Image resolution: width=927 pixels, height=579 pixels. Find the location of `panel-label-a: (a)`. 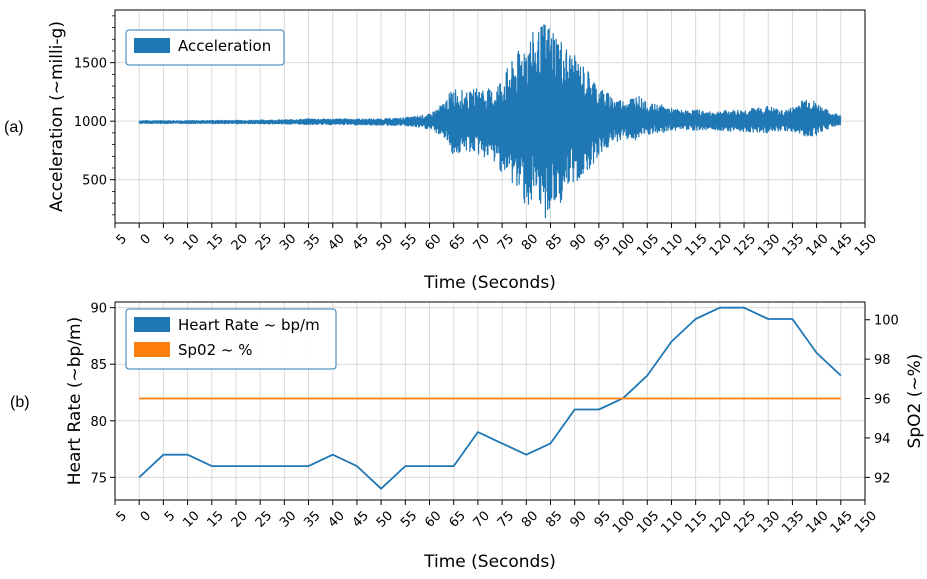

panel-label-a: (a) is located at coordinates (14, 127).